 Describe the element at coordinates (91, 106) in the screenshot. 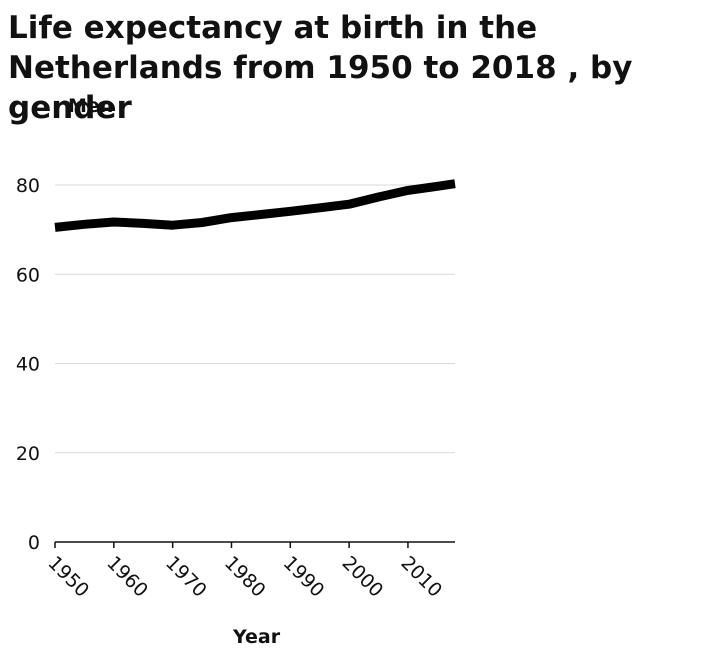

I see `y-axis-label: Men` at that location.